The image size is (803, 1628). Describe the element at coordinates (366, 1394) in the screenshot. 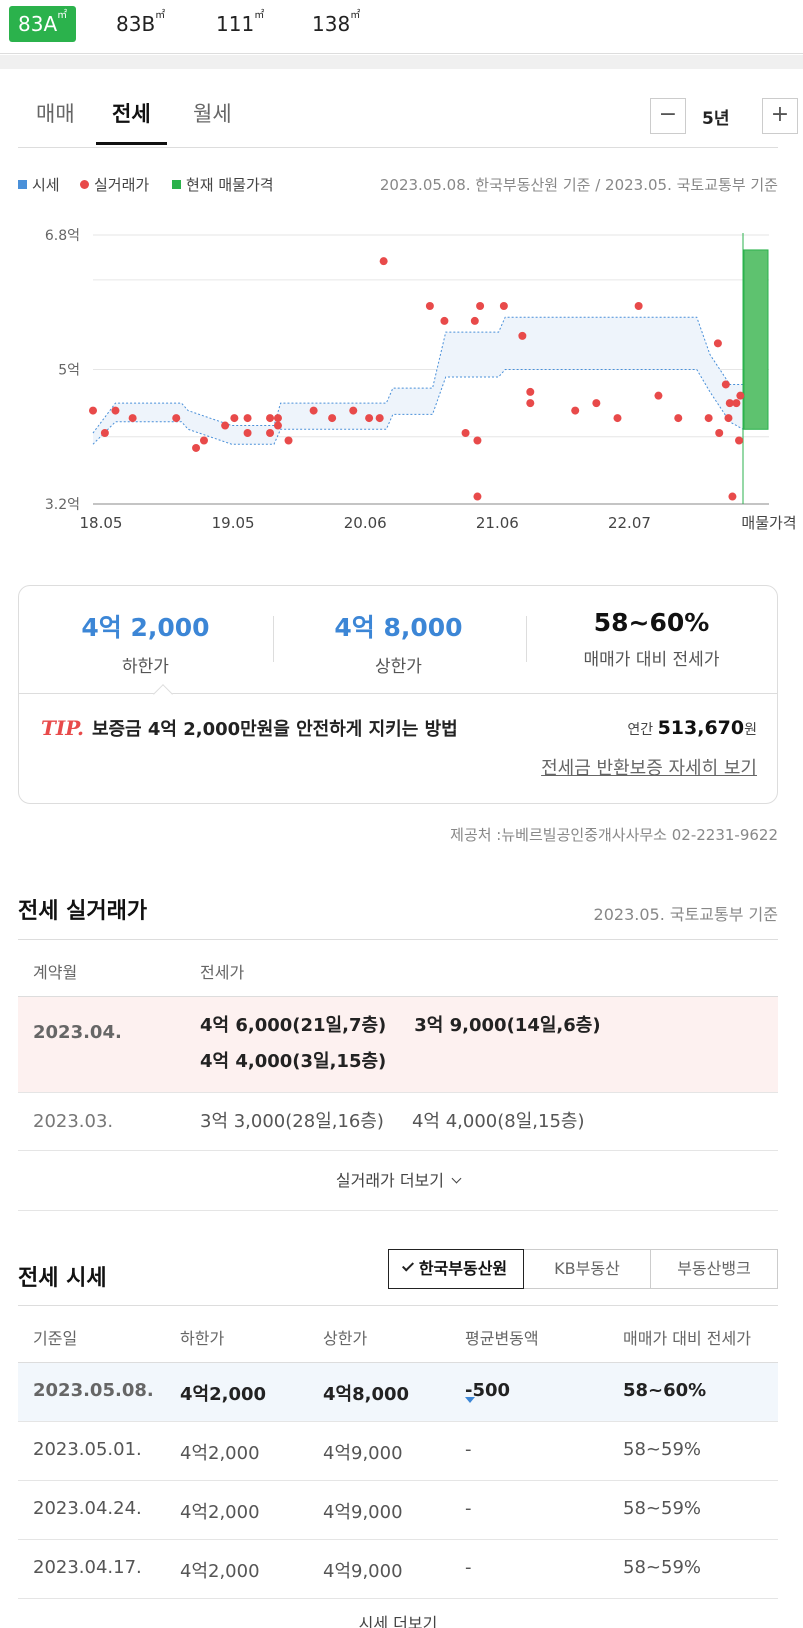

I see `row-high: 4억8,000` at that location.